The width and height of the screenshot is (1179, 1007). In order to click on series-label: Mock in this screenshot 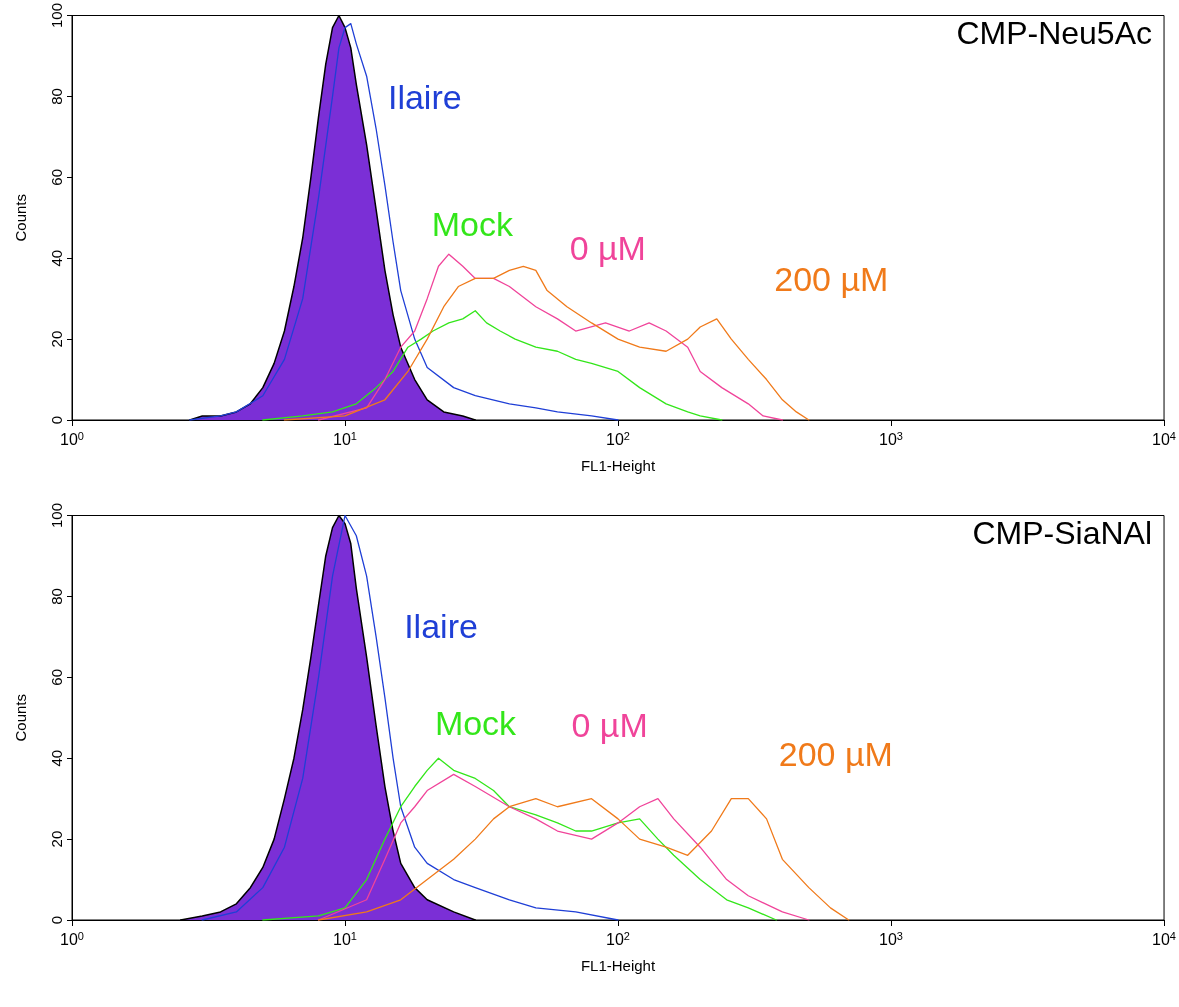, I will do `click(476, 723)`.